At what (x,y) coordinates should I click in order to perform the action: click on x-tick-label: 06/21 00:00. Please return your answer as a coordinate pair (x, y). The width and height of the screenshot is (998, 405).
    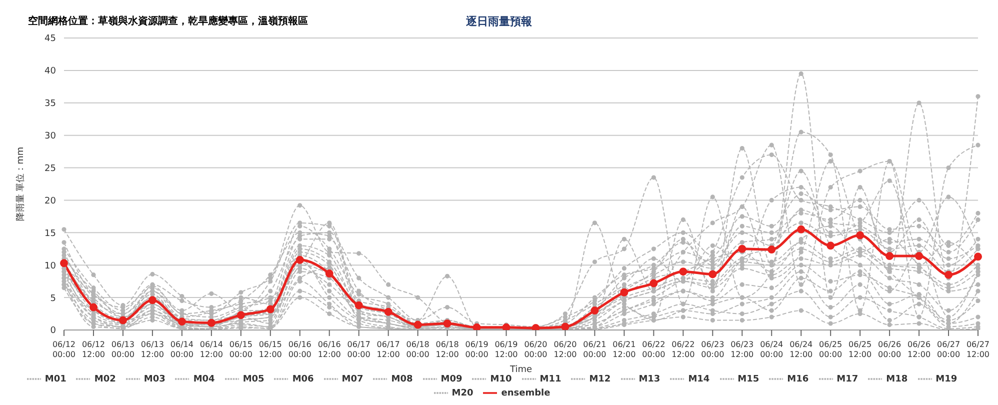
    Looking at the image, I should click on (594, 349).